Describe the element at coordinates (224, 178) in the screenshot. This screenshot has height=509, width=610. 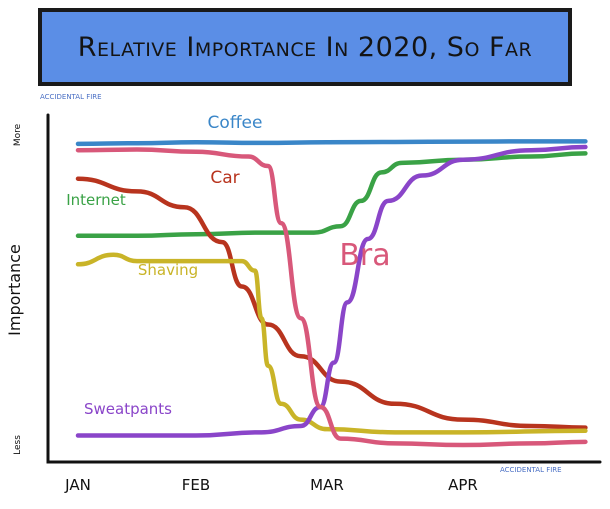
I see `series-label-car: Car` at that location.